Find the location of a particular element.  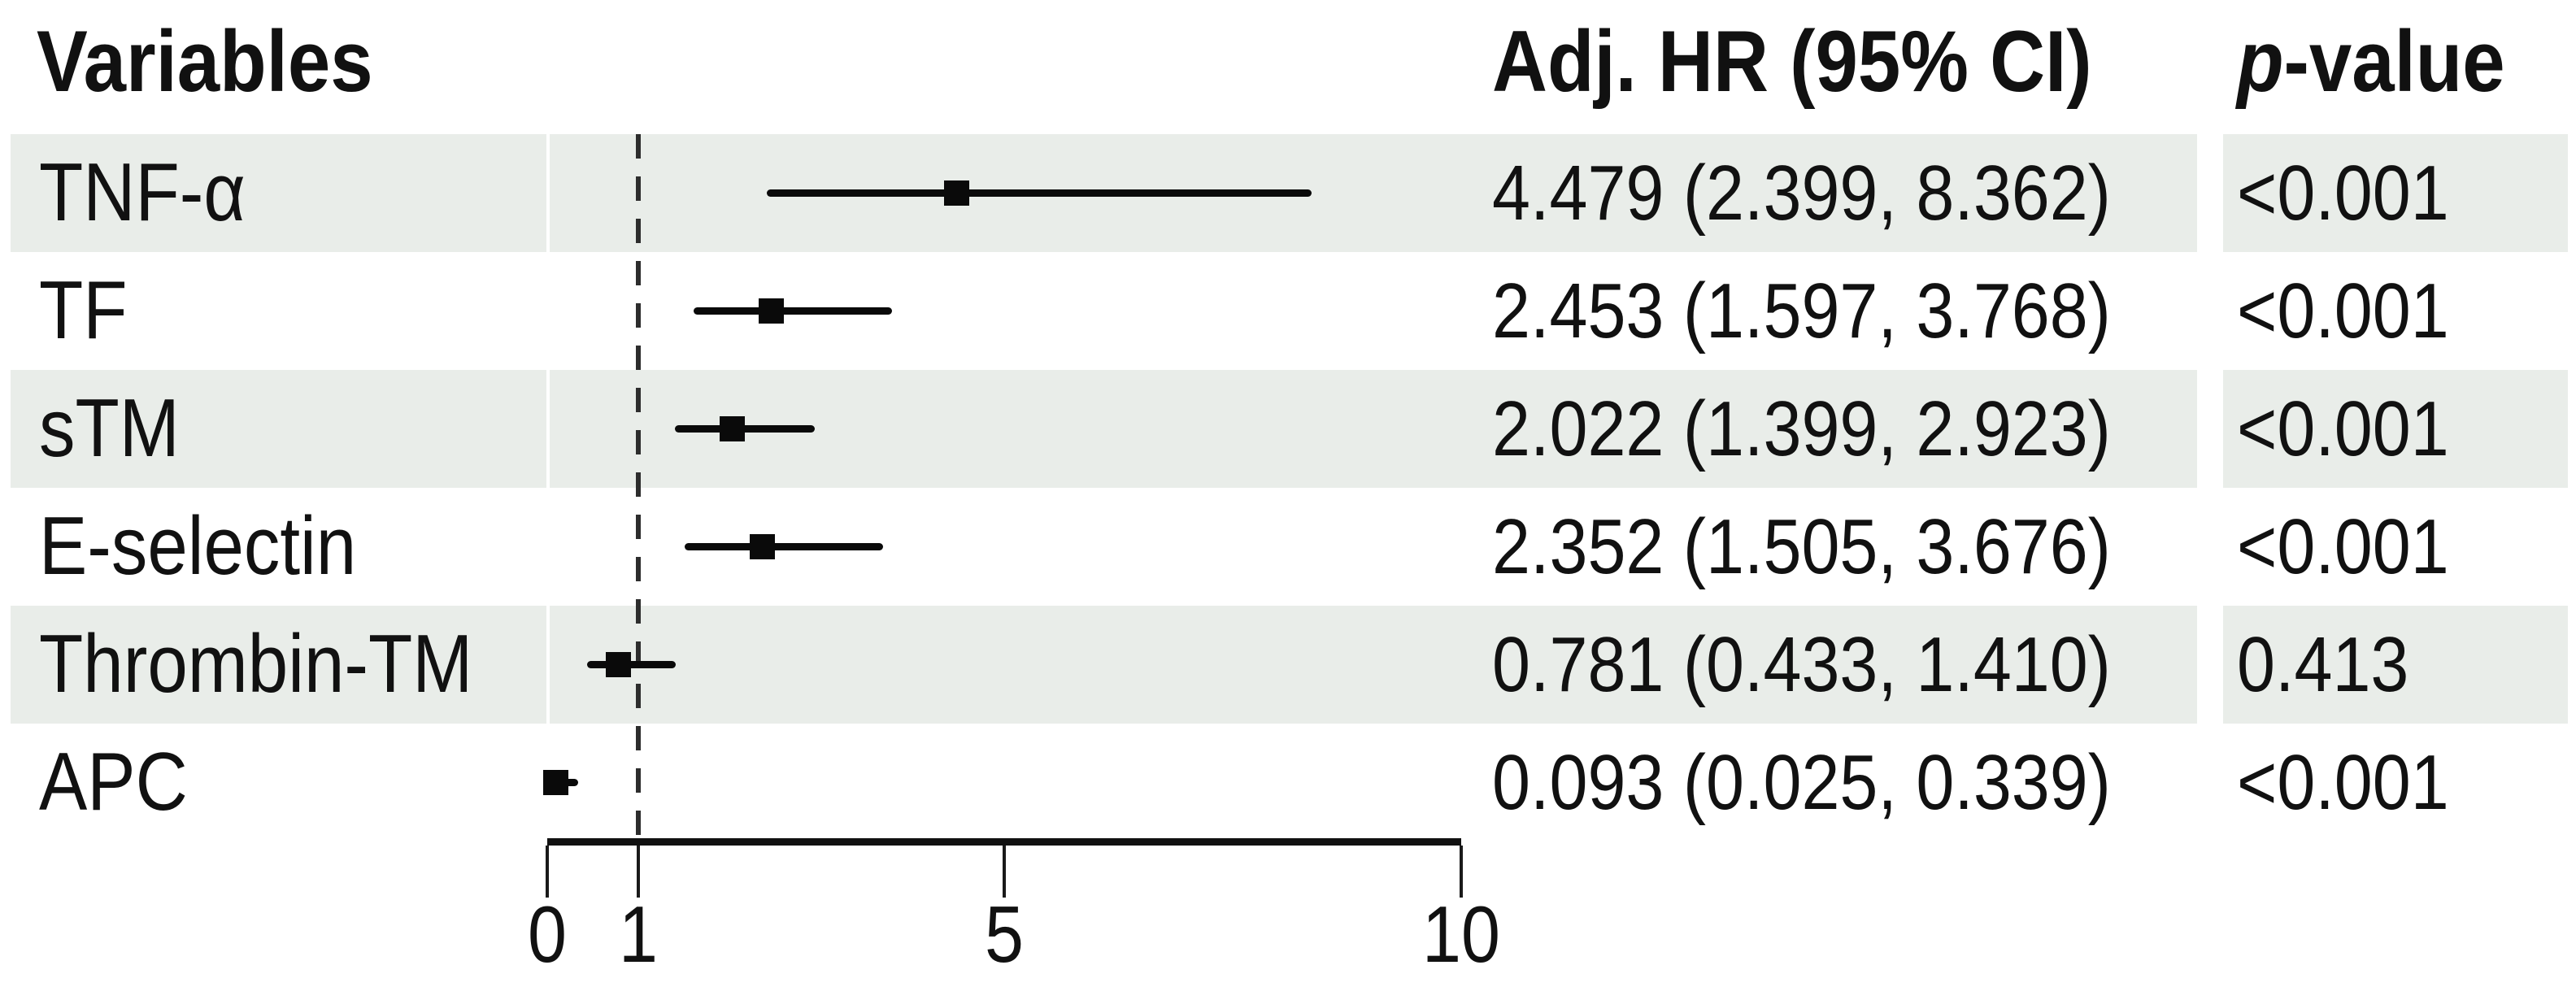

variable-label: Thrombin-TM is located at coordinates (256, 664).